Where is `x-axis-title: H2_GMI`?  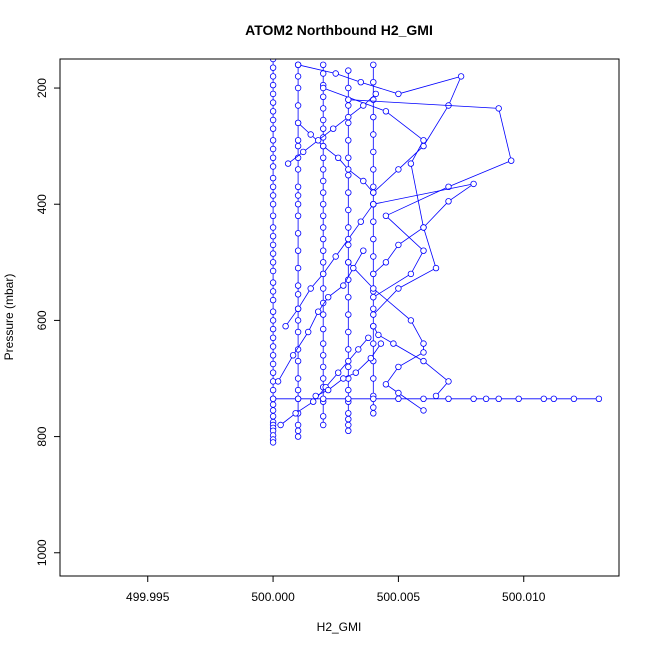 x-axis-title: H2_GMI is located at coordinates (339, 627).